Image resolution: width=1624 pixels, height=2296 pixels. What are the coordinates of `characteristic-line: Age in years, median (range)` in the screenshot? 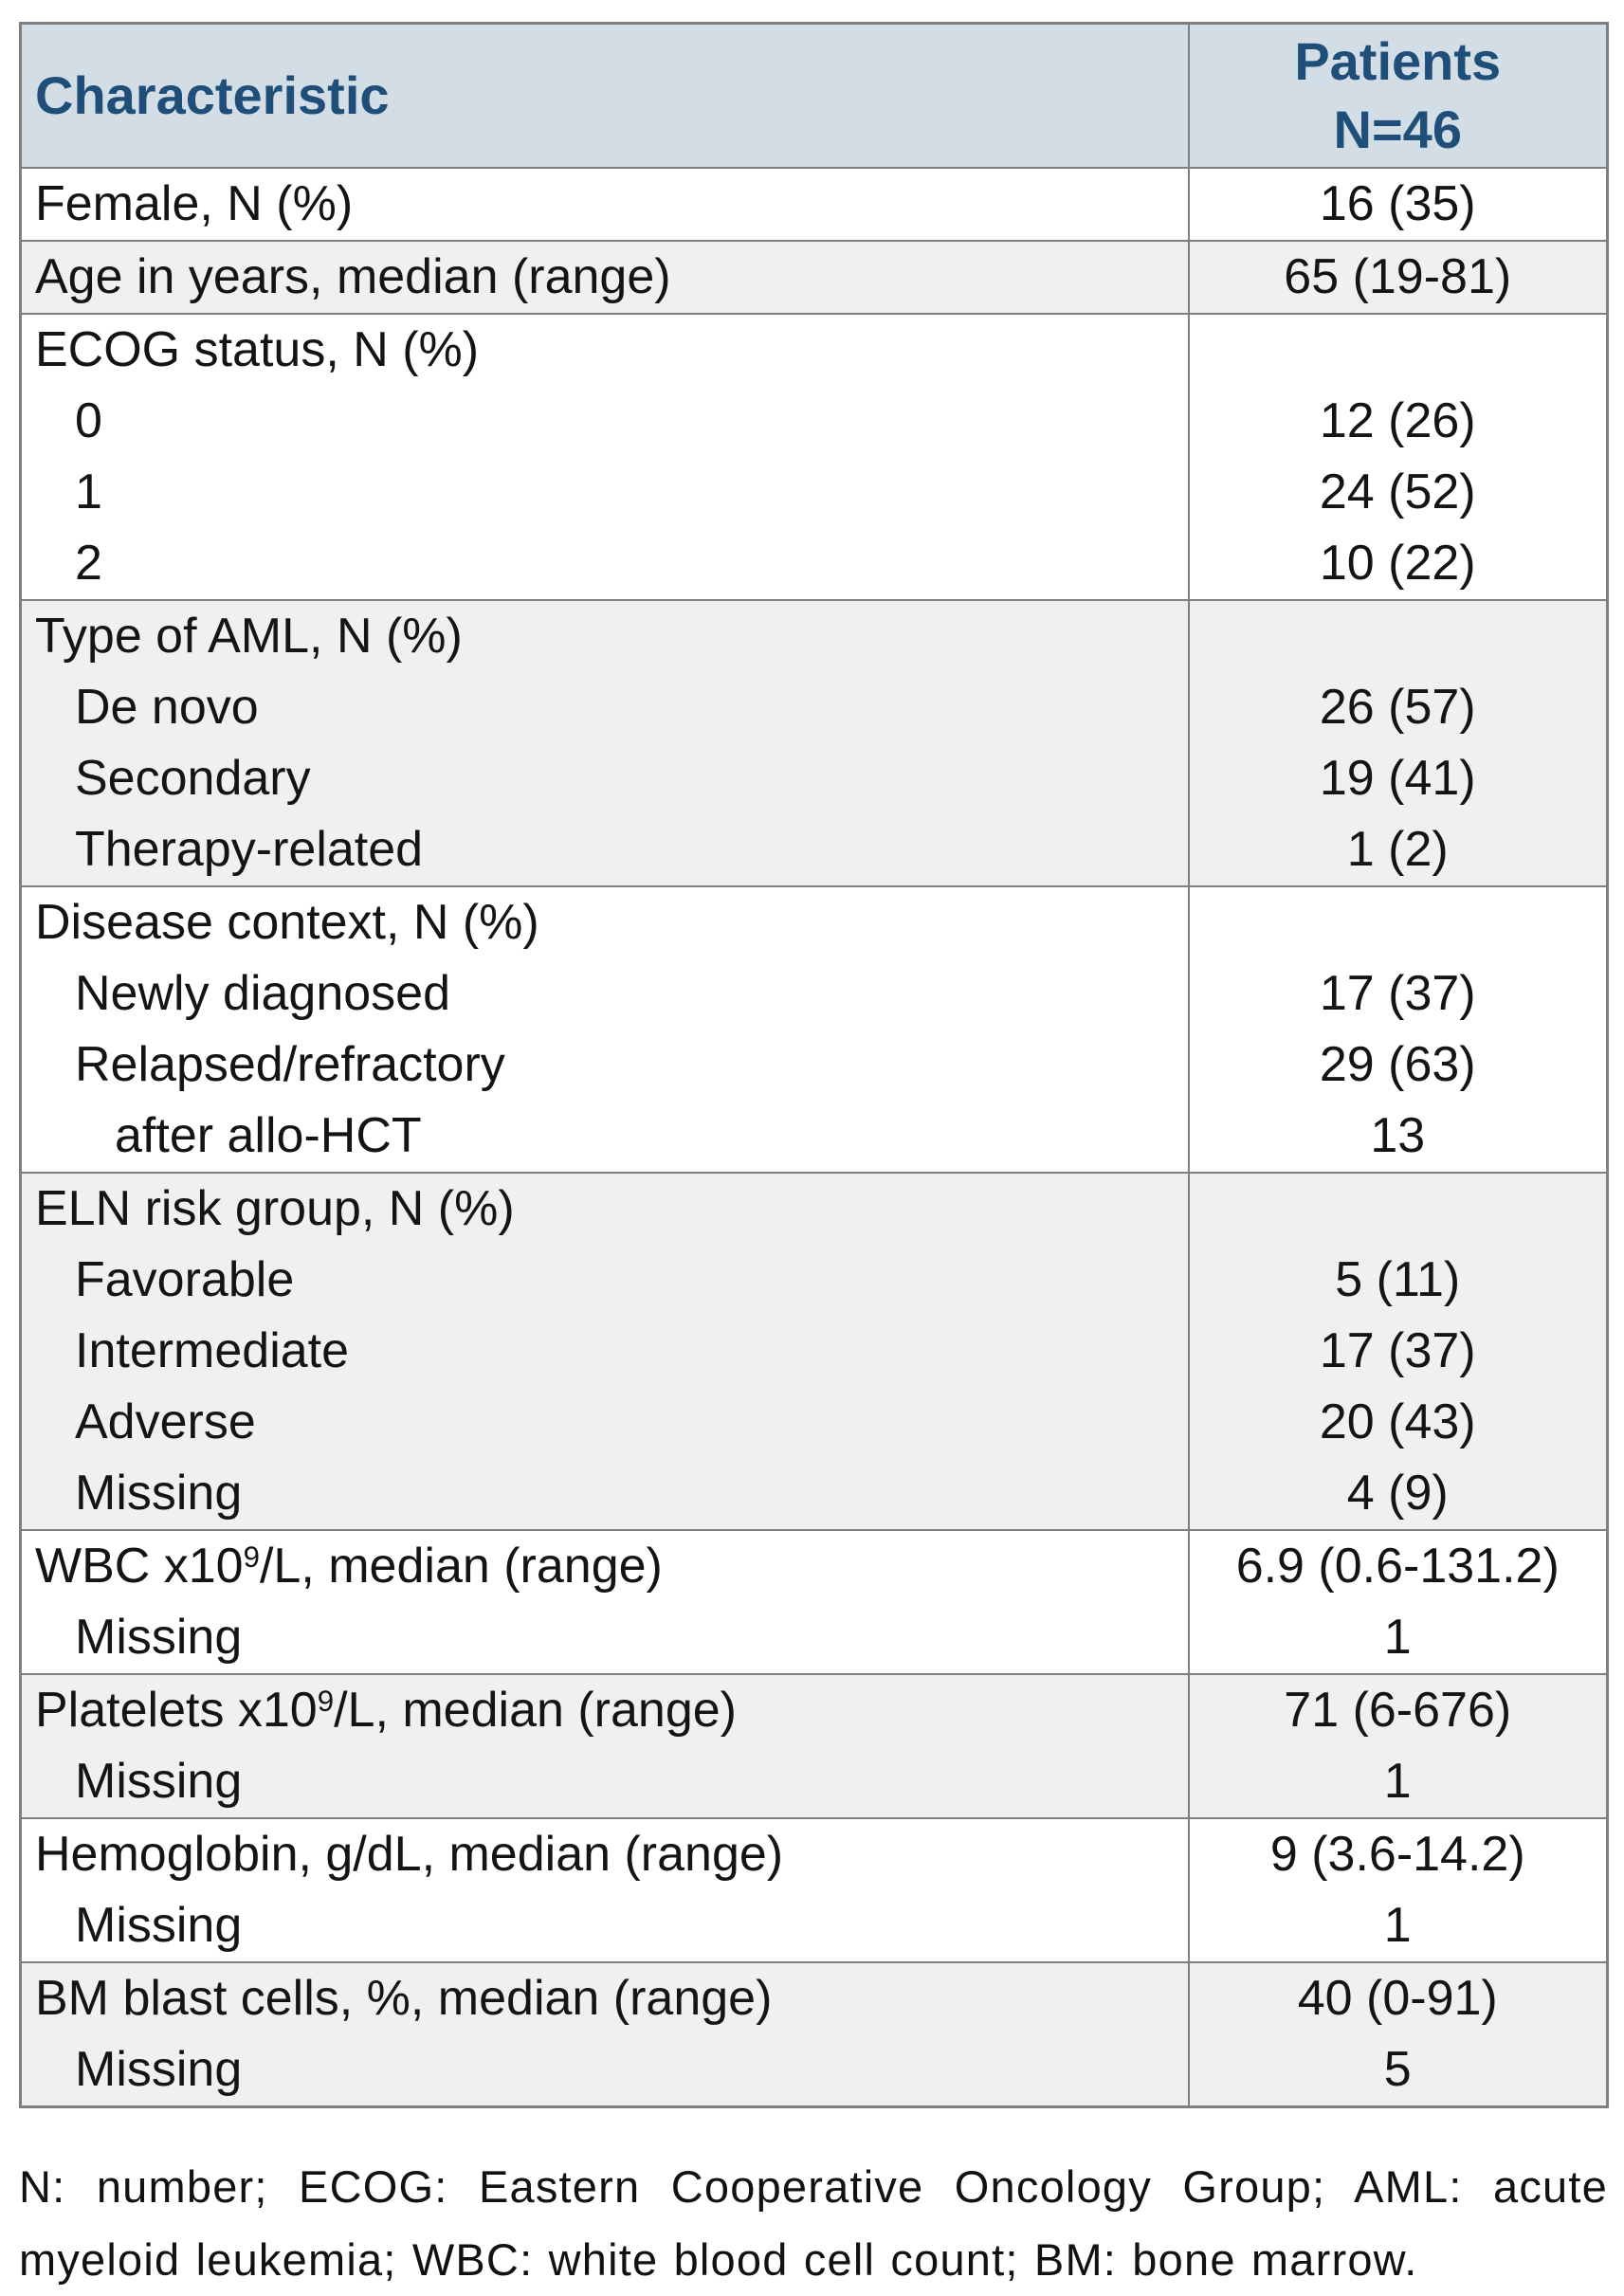 It's located at (605, 277).